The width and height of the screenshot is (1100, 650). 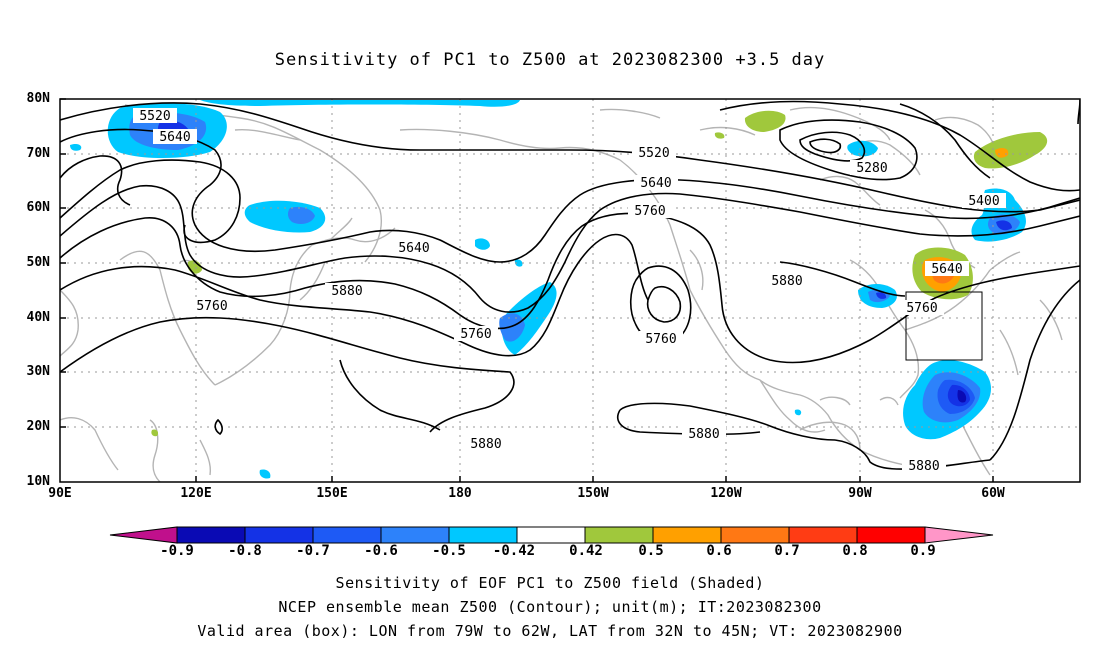 What do you see at coordinates (38, 426) in the screenshot?
I see `lat-label: 20N` at bounding box center [38, 426].